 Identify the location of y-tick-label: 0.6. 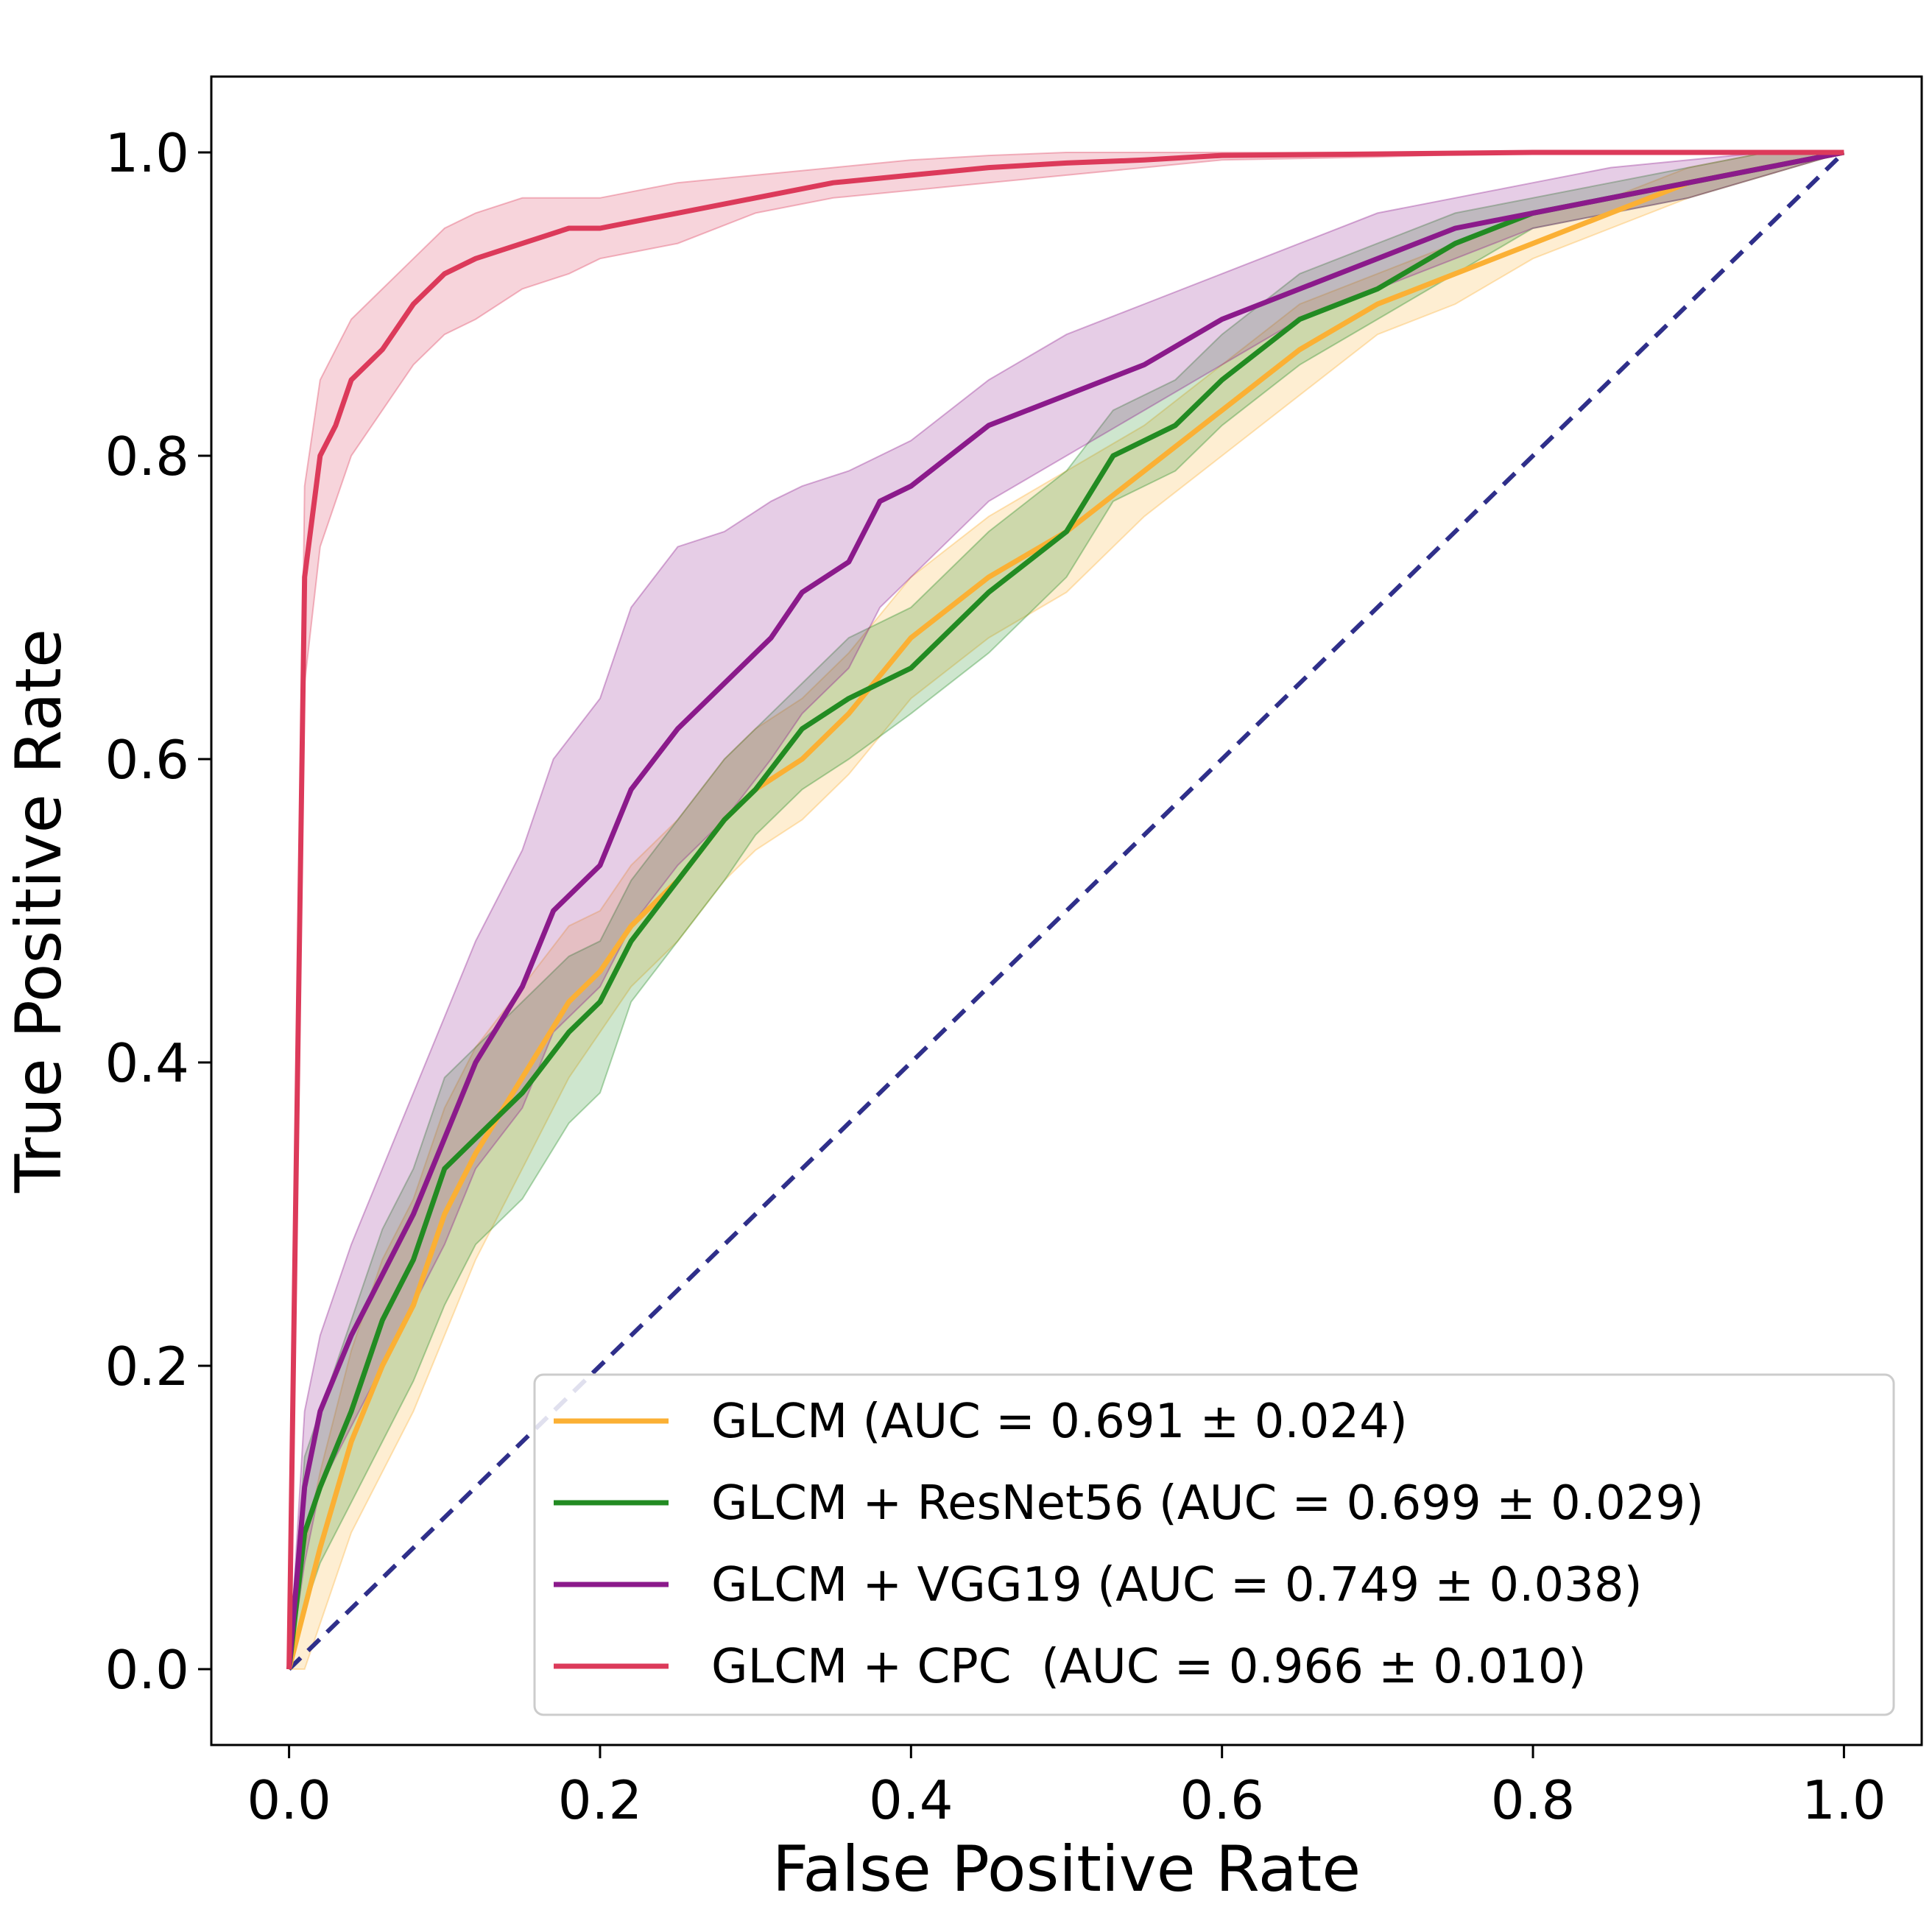
(147, 760).